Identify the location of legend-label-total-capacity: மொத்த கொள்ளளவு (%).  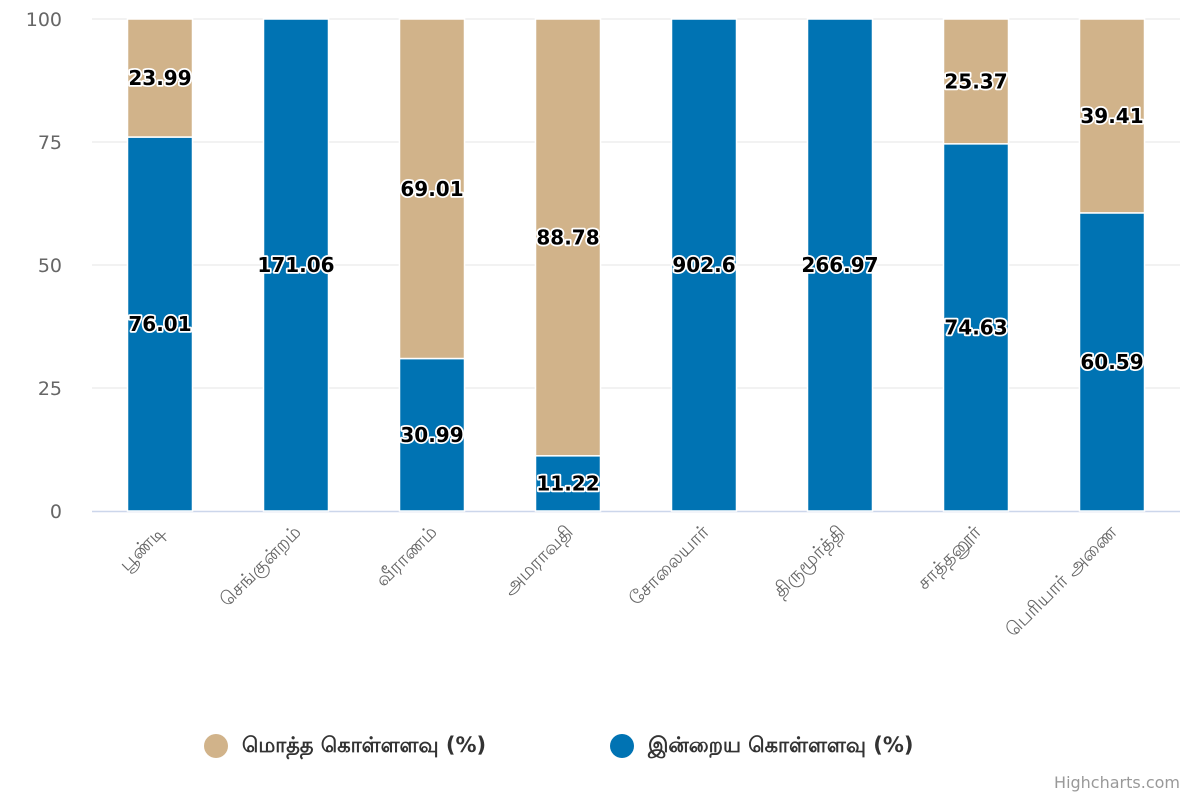
(364, 744).